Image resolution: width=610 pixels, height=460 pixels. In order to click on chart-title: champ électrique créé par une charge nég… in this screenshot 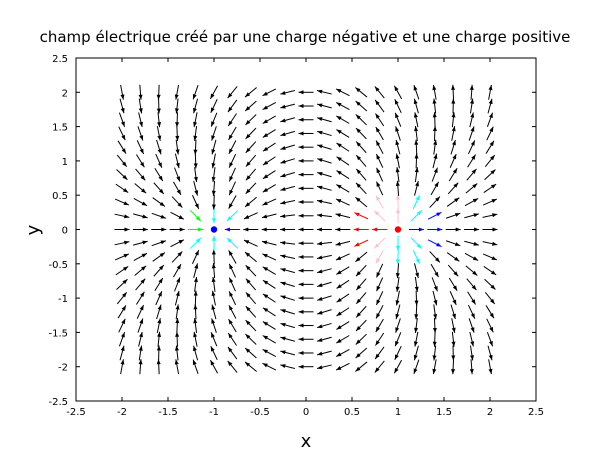, I will do `click(305, 37)`.